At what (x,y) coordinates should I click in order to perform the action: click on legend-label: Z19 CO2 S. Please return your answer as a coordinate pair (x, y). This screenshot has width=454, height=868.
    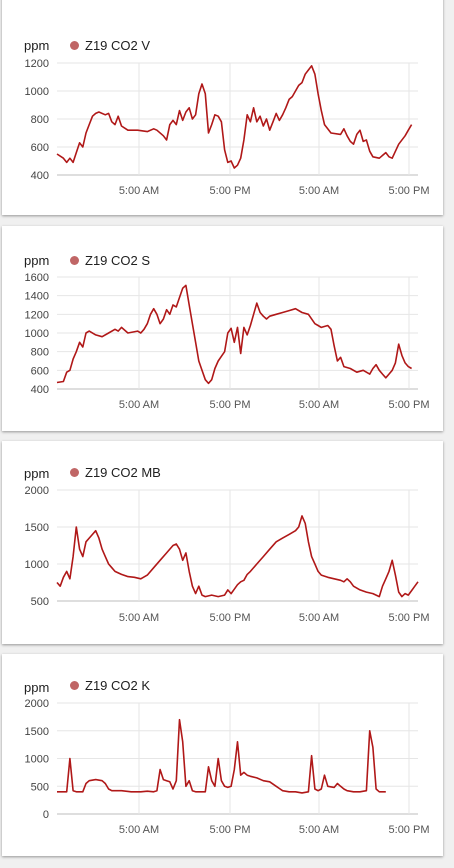
    Looking at the image, I should click on (118, 260).